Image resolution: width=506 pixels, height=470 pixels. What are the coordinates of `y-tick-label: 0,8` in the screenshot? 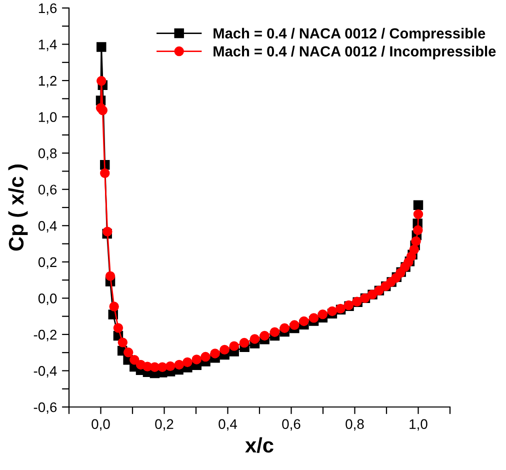 It's located at (47, 154).